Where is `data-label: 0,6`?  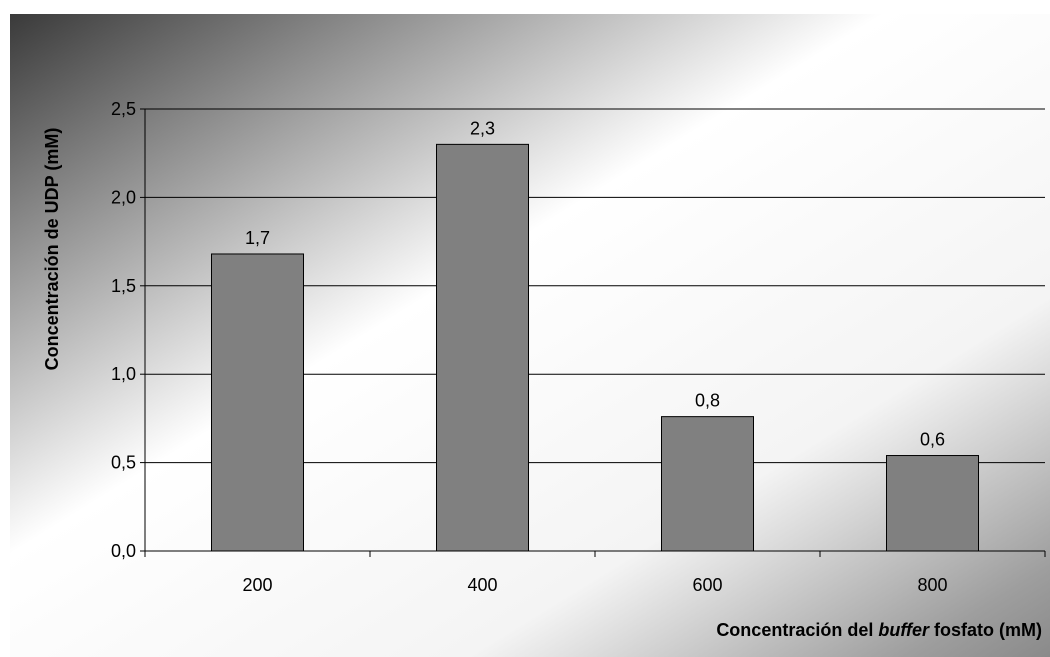
data-label: 0,6 is located at coordinates (932, 440).